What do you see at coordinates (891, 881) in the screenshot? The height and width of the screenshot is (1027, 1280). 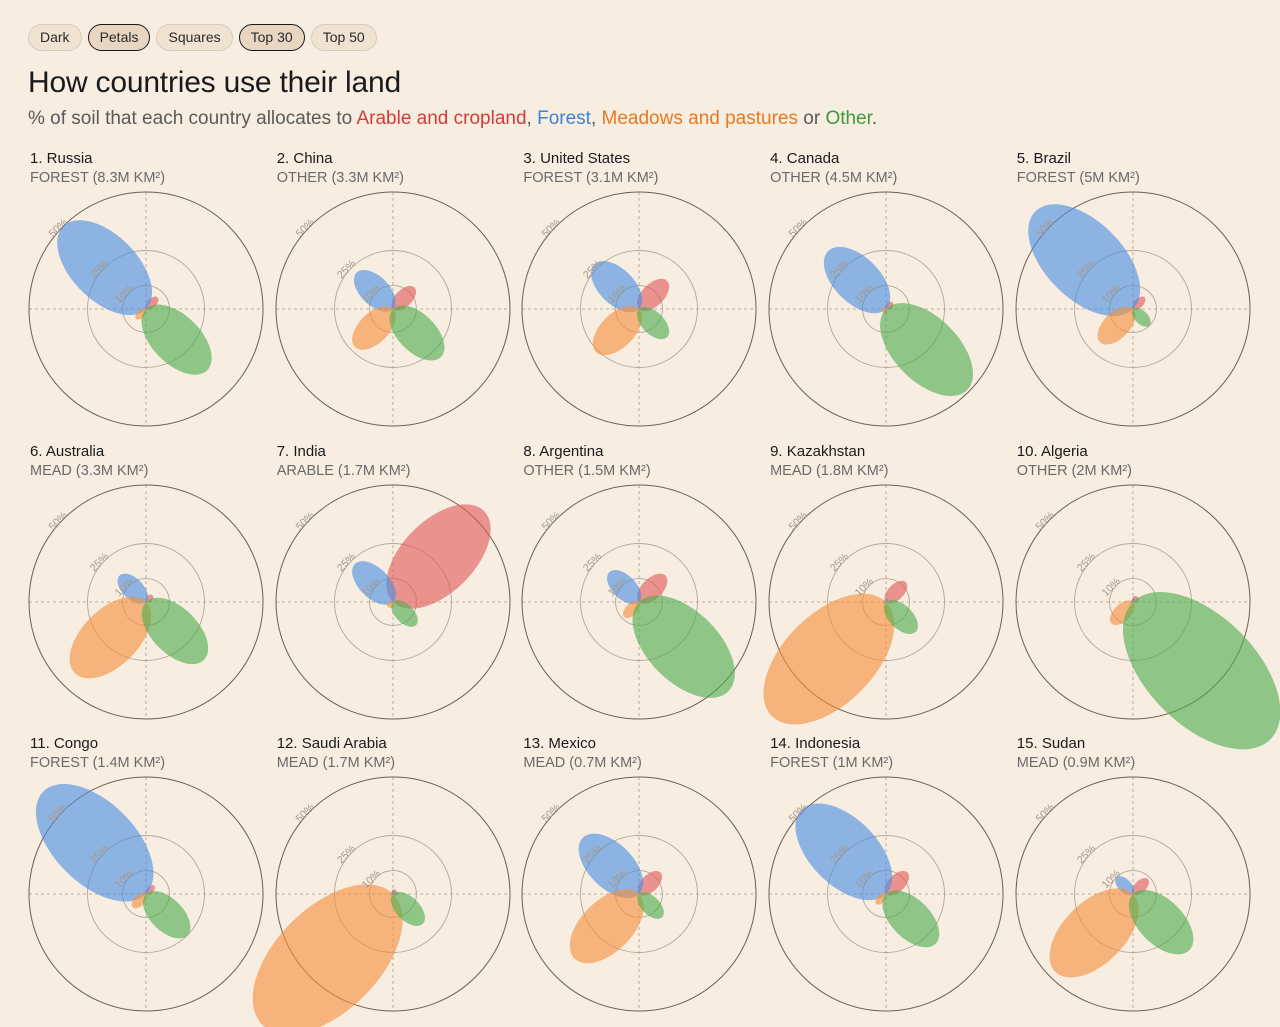 I see `country-chart: 10% 25% 50% 14. Indonesia FOREST (1M KM²)` at bounding box center [891, 881].